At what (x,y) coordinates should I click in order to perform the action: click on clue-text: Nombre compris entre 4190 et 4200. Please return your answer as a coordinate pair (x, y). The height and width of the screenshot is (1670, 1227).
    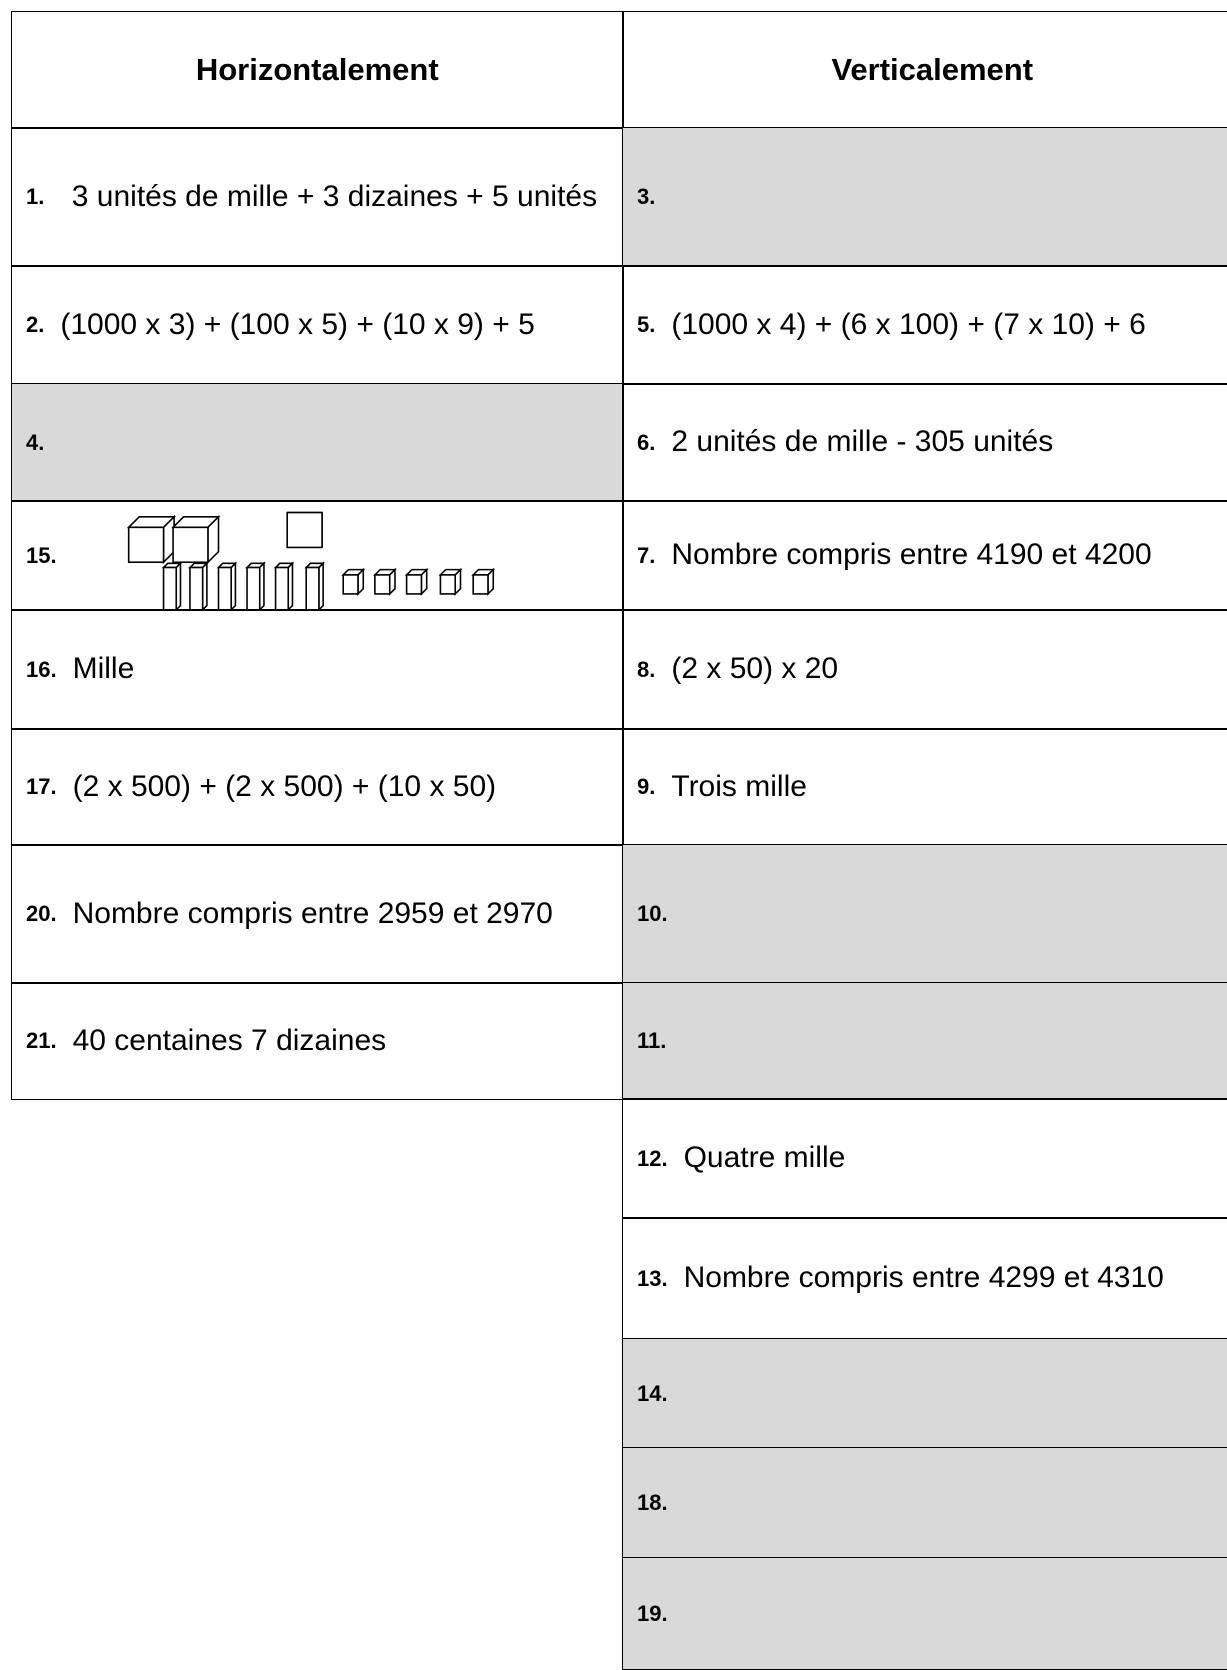
    Looking at the image, I should click on (911, 555).